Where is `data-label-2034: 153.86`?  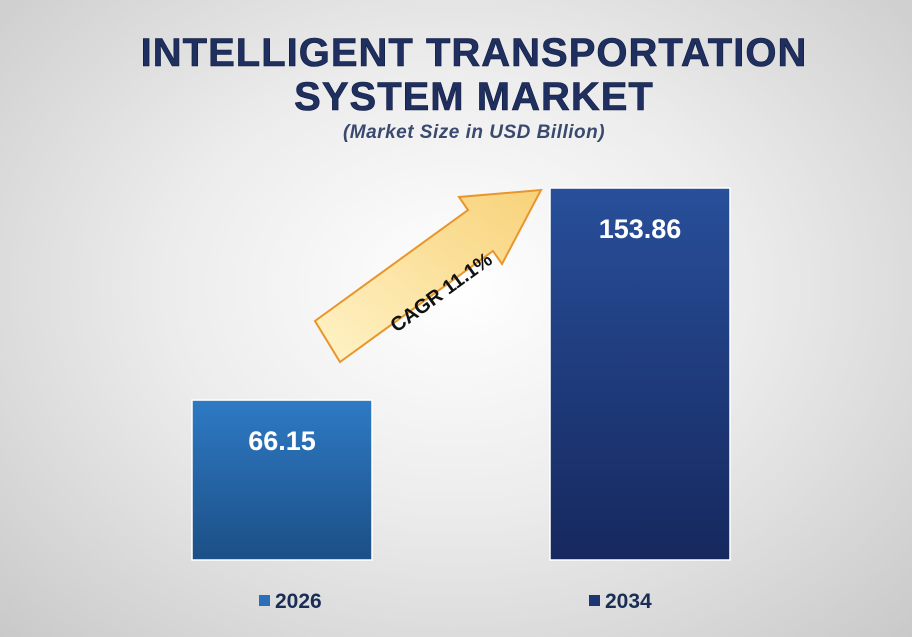
data-label-2034: 153.86 is located at coordinates (640, 229).